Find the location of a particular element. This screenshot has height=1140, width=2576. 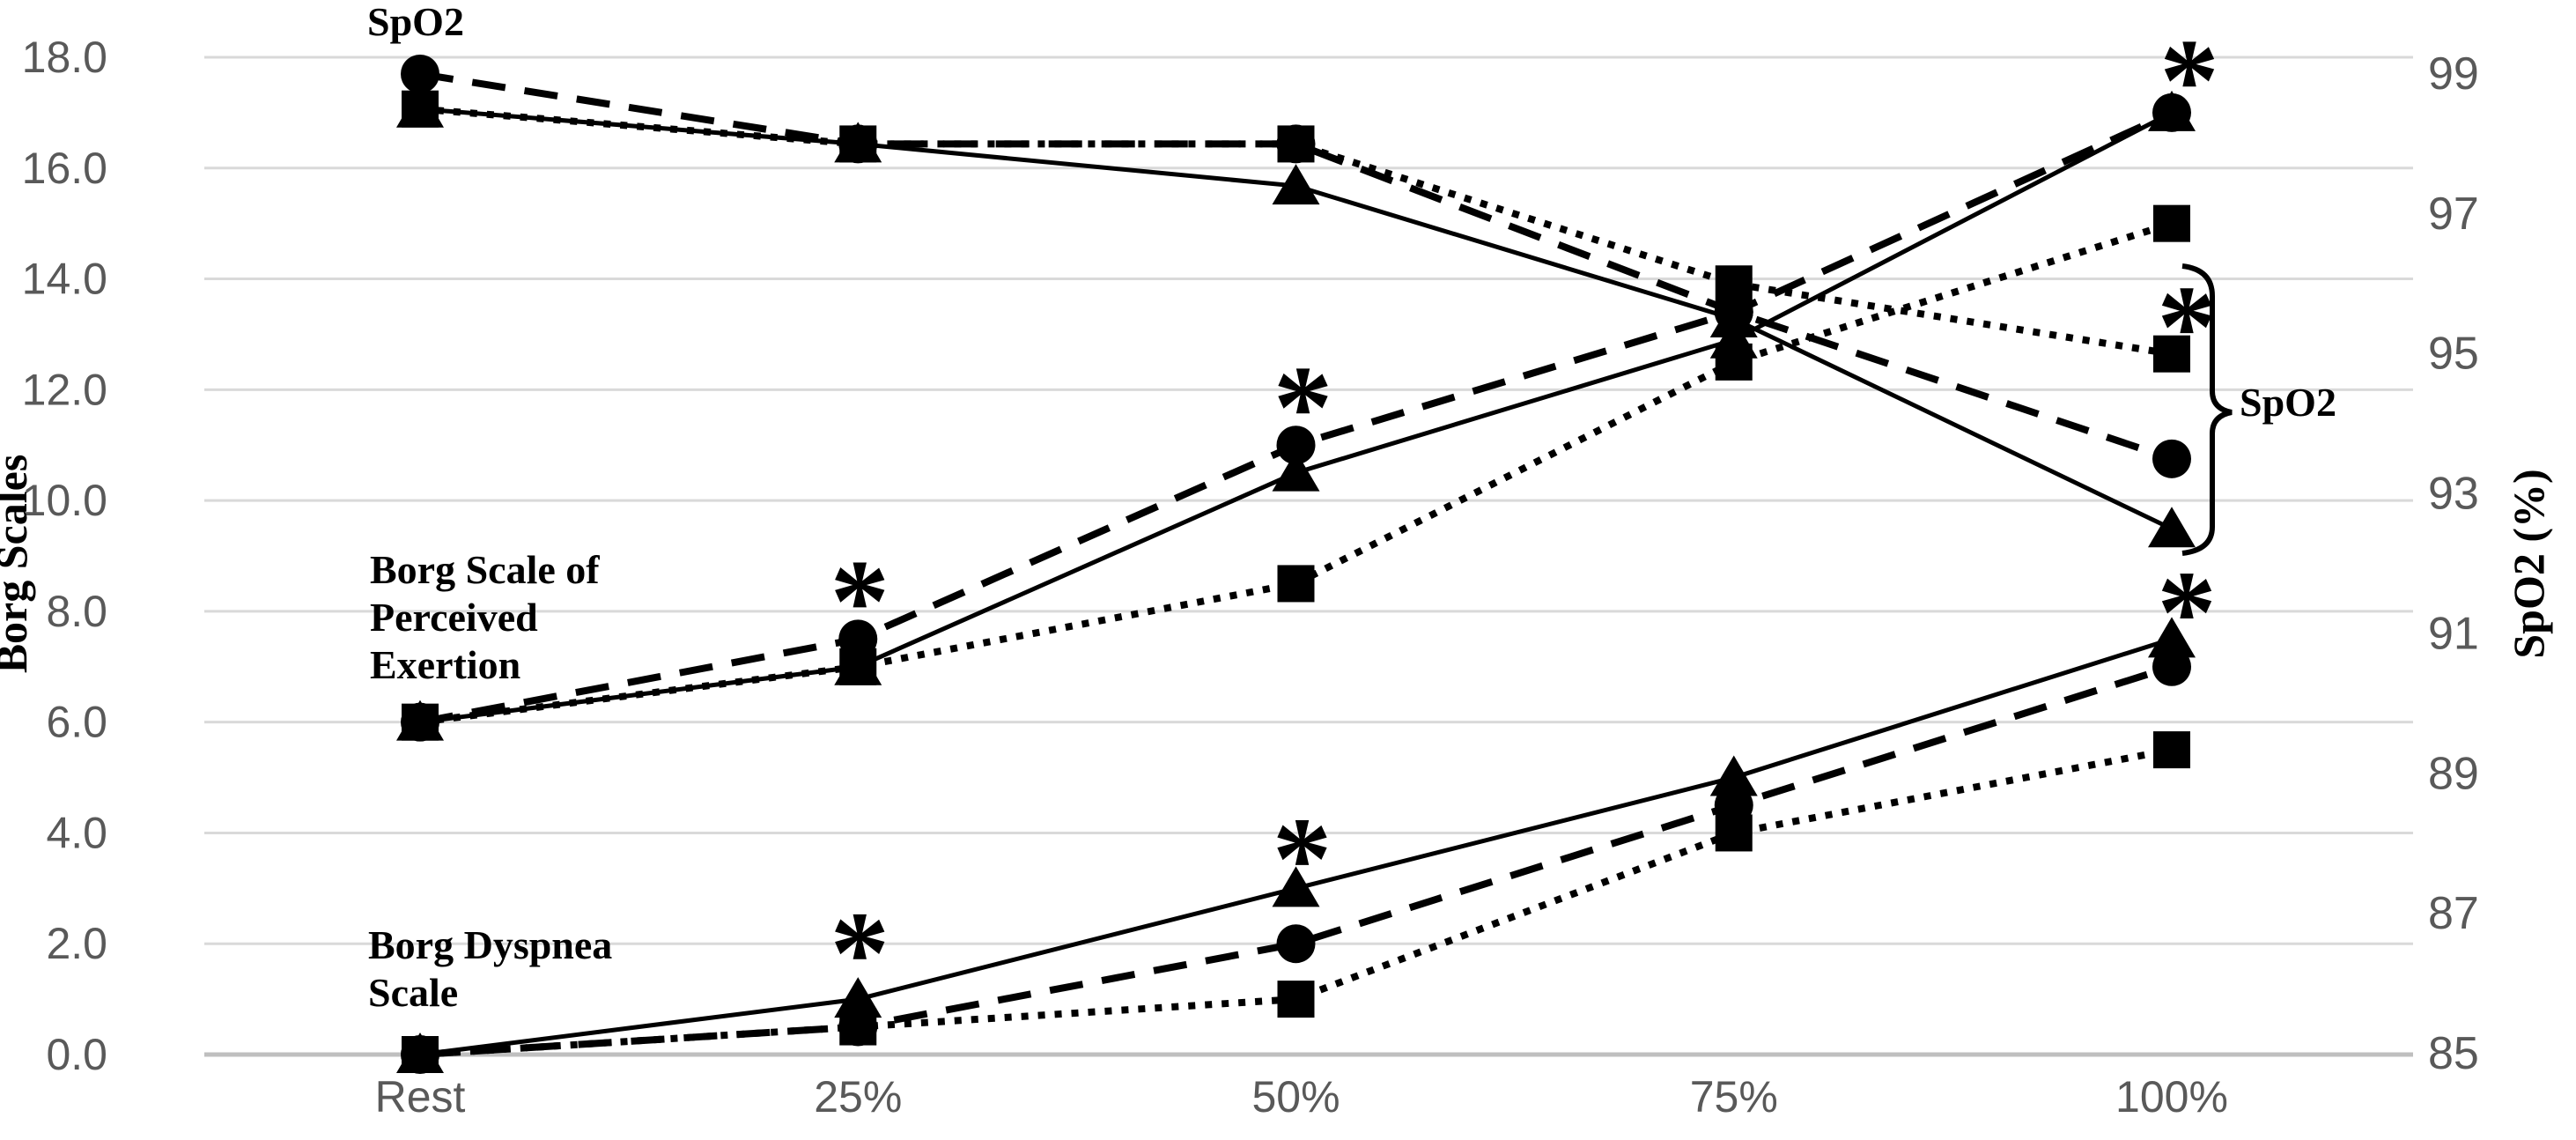

spo2-bracket-label: SpO2 is located at coordinates (2288, 402).